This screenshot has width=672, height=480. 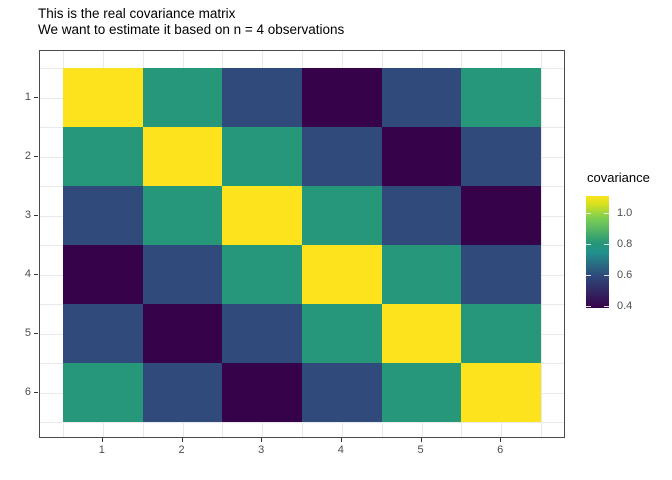 I want to click on legend-tick-label: 0.4, so click(x=625, y=306).